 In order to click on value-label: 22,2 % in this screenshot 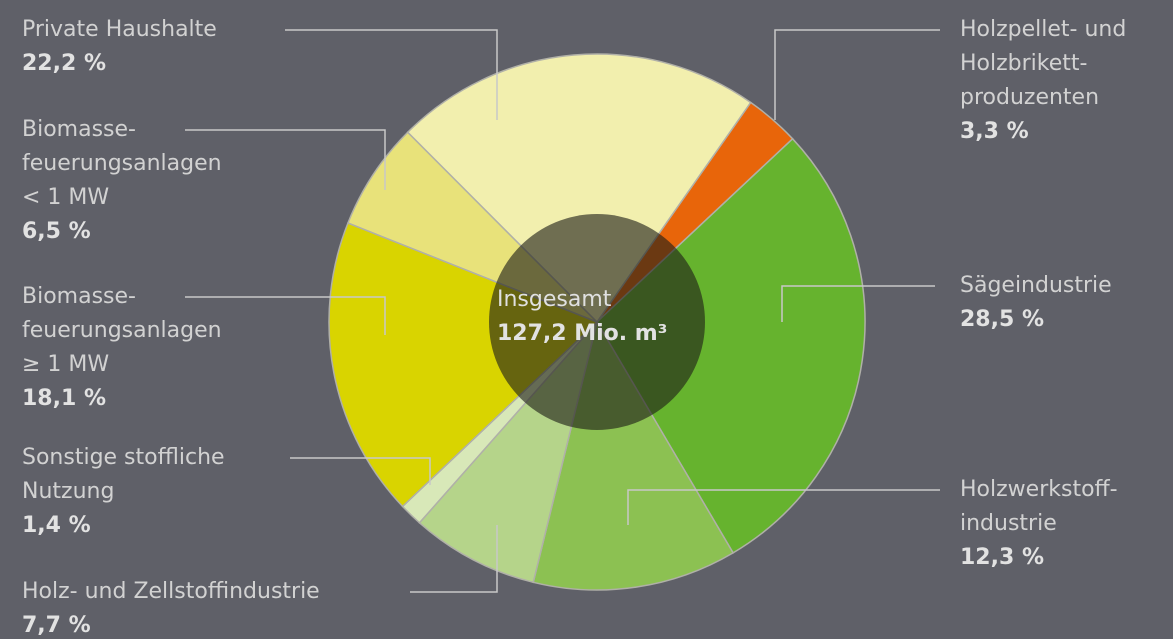, I will do `click(64, 63)`.